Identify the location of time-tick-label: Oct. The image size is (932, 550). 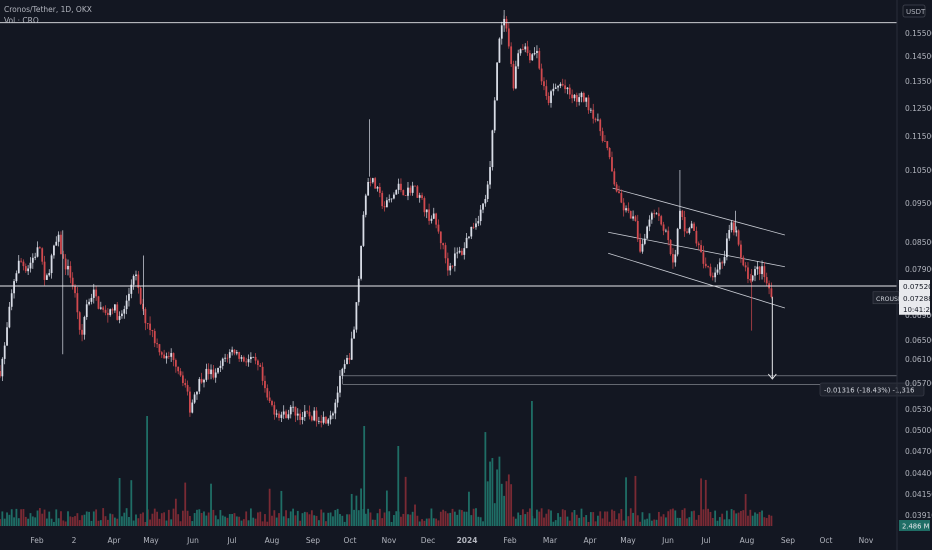
(826, 540).